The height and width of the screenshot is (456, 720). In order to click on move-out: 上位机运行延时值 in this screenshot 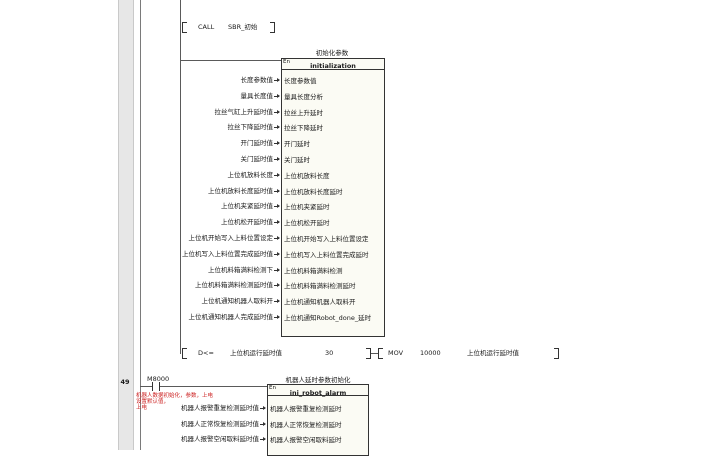, I will do `click(493, 353)`.